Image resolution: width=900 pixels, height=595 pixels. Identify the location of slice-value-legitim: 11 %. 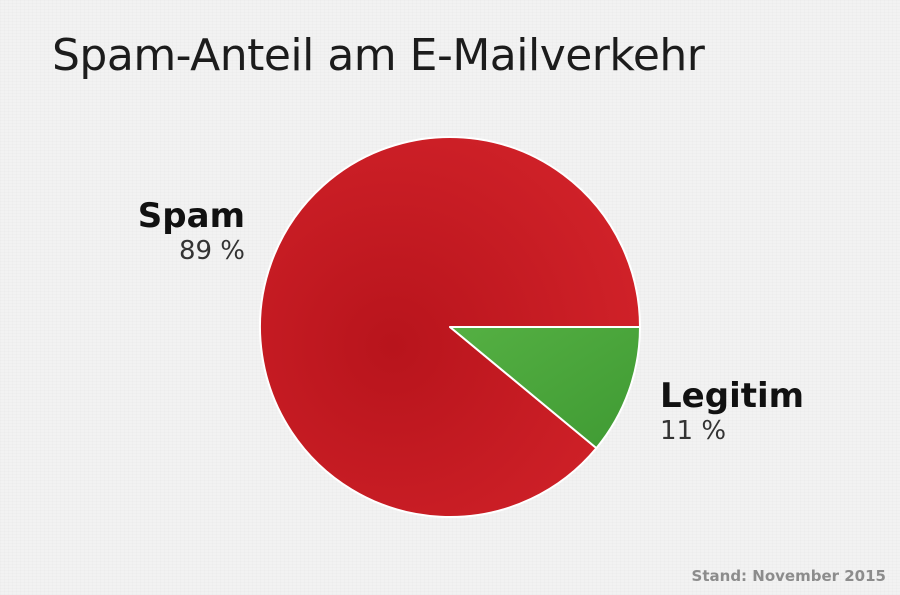
(693, 431).